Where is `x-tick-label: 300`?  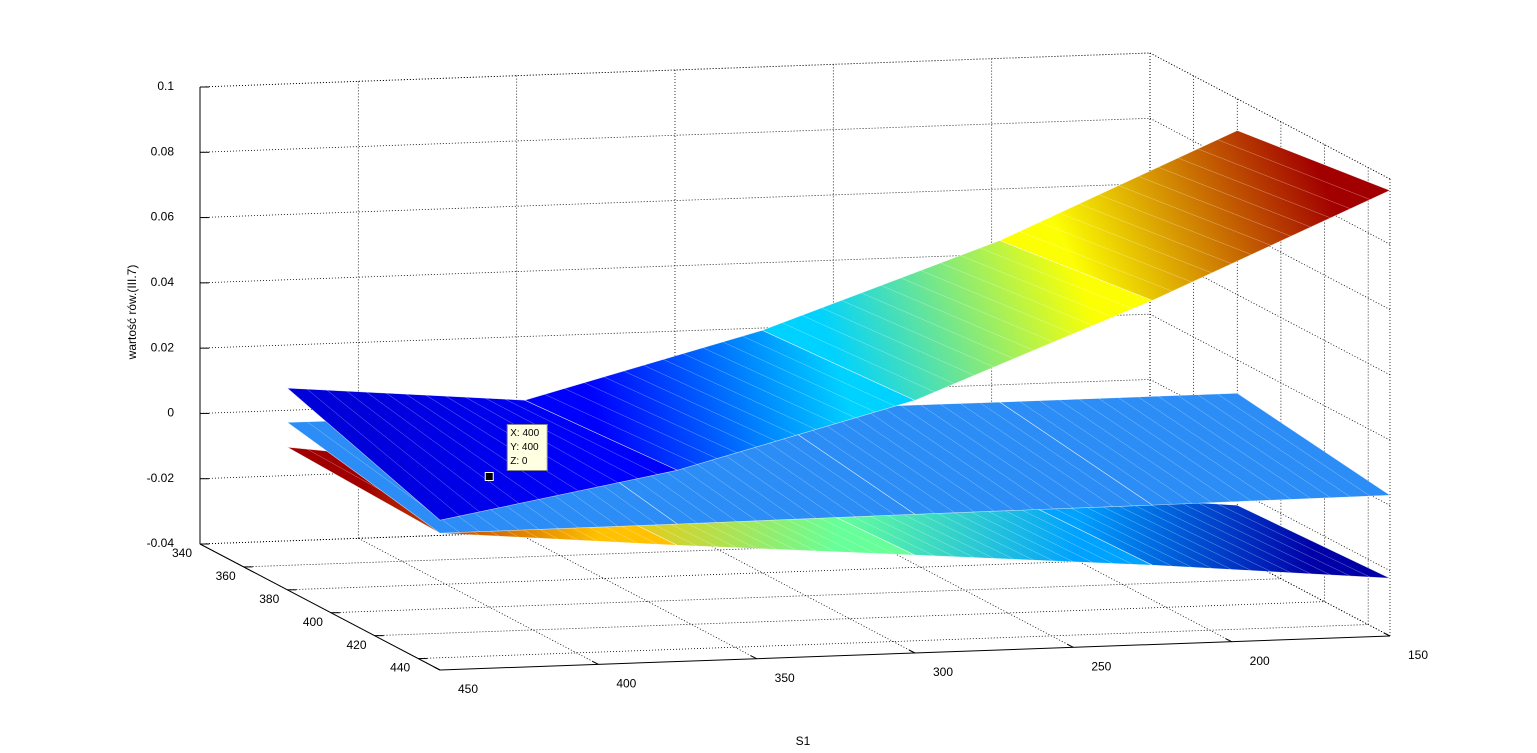 x-tick-label: 300 is located at coordinates (943, 672).